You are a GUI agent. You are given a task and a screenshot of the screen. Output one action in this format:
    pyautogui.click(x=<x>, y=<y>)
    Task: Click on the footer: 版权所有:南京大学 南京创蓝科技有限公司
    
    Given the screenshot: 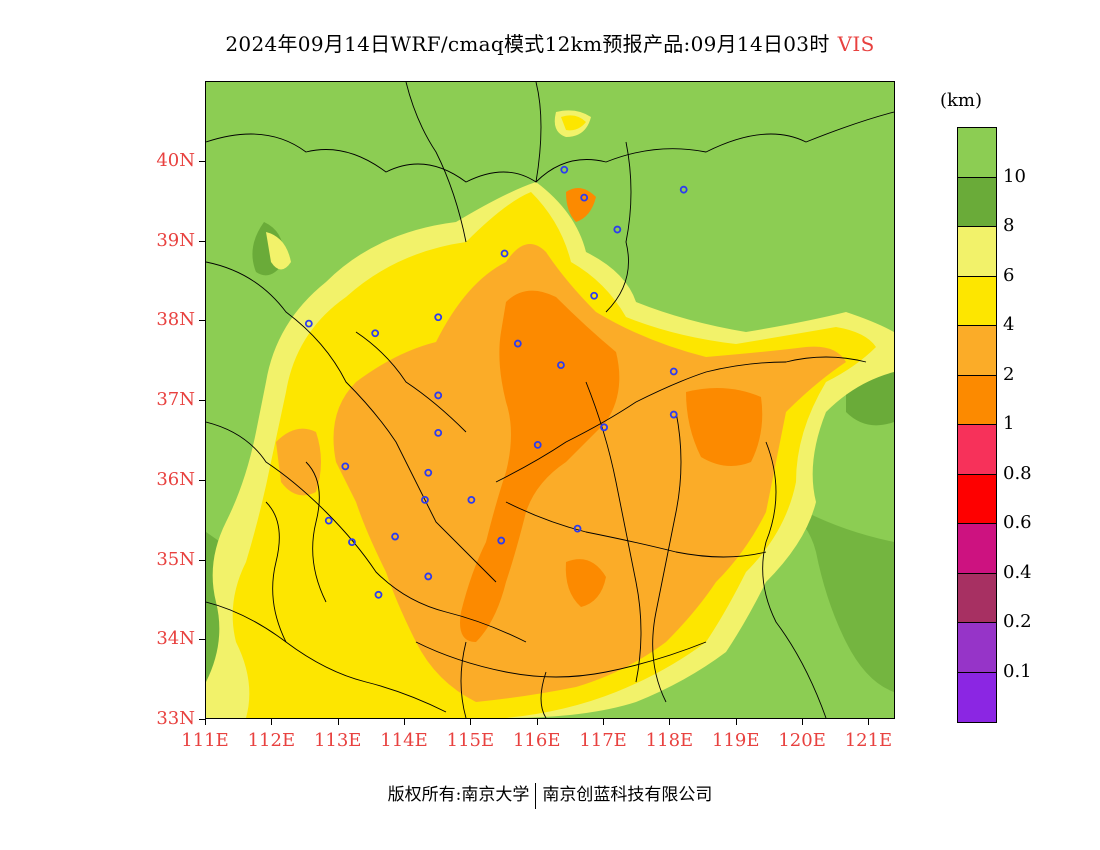 What is the action you would take?
    pyautogui.click(x=550, y=794)
    